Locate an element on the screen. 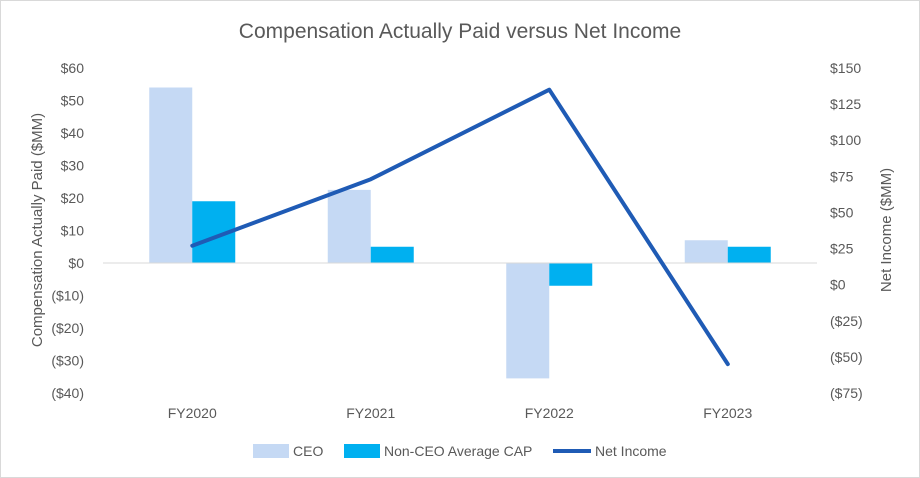  left-tick-label: $40 is located at coordinates (73, 133).